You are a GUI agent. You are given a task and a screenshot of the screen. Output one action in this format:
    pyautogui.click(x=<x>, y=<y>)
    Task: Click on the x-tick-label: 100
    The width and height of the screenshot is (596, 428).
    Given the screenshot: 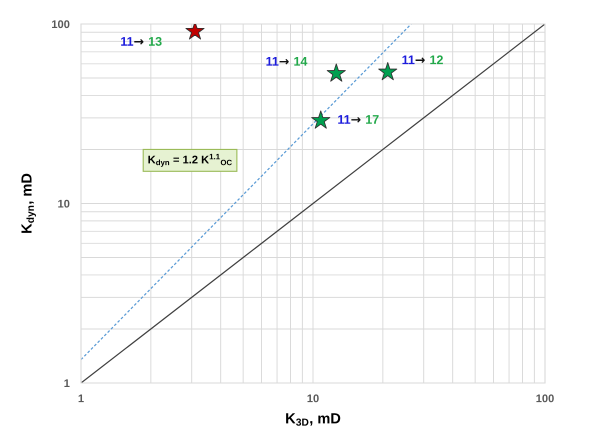 What is the action you would take?
    pyautogui.click(x=545, y=398)
    